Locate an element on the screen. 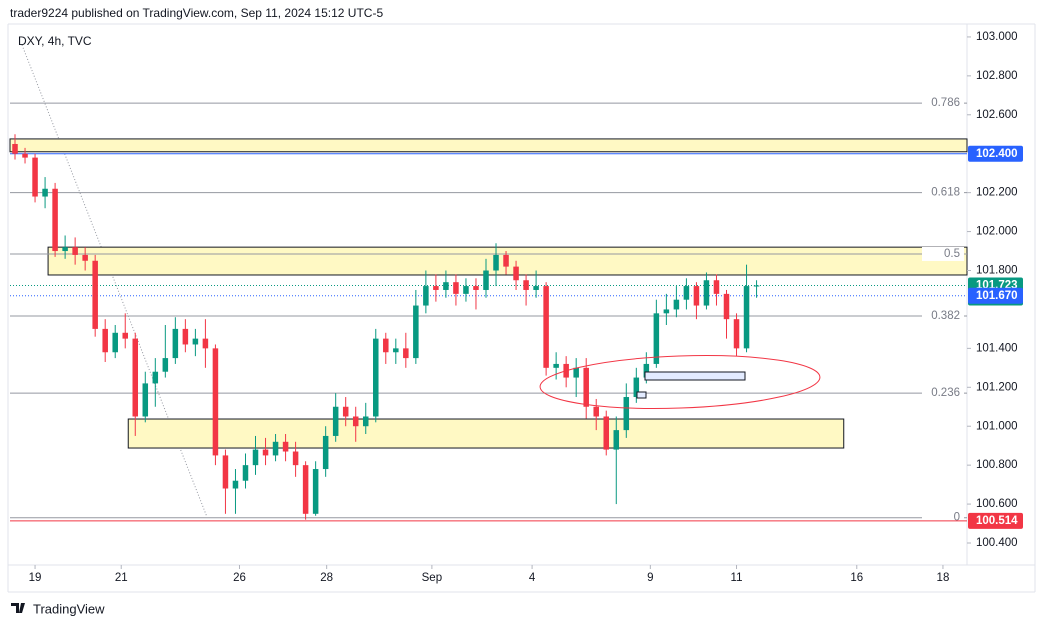 The width and height of the screenshot is (1043, 628). y-tick-label: 101.000 is located at coordinates (997, 426).